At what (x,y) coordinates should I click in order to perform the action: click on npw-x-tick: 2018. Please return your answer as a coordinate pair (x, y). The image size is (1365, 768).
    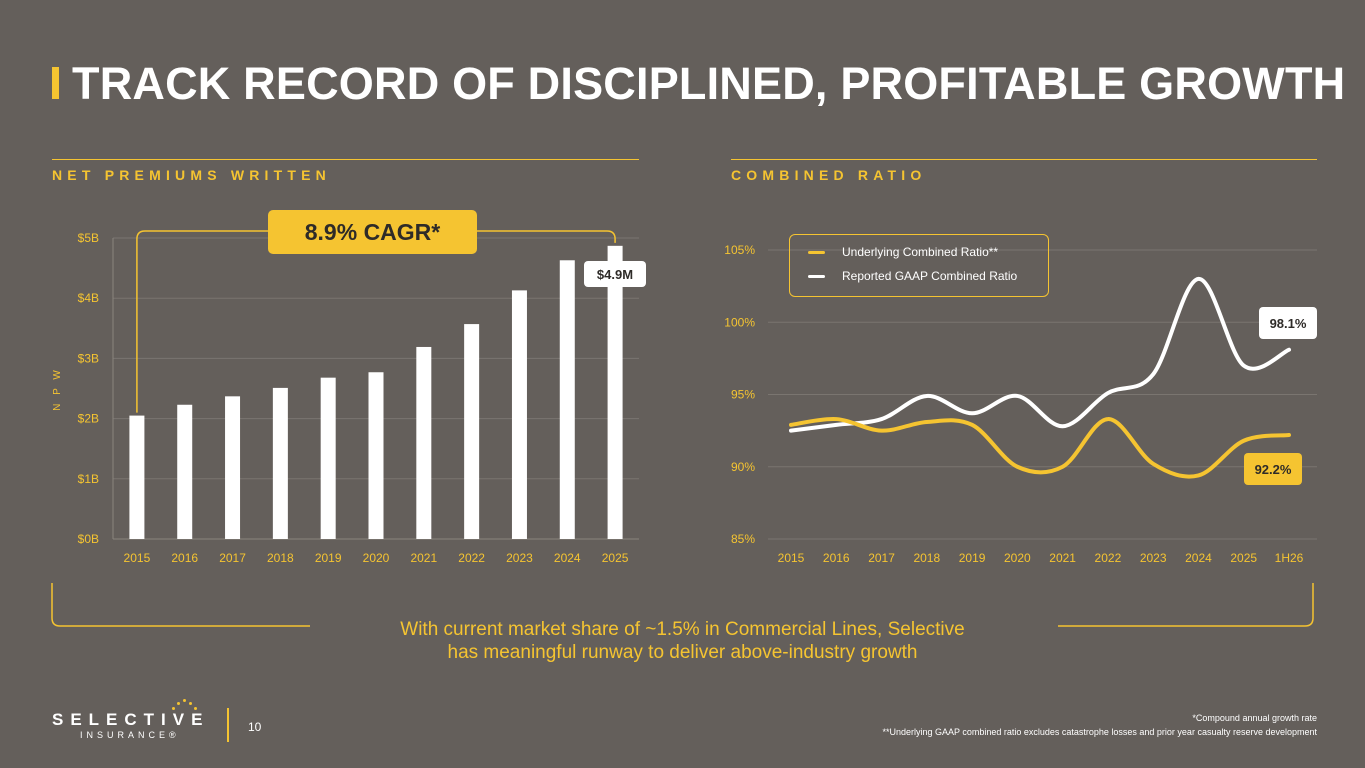
    Looking at the image, I should click on (280, 558).